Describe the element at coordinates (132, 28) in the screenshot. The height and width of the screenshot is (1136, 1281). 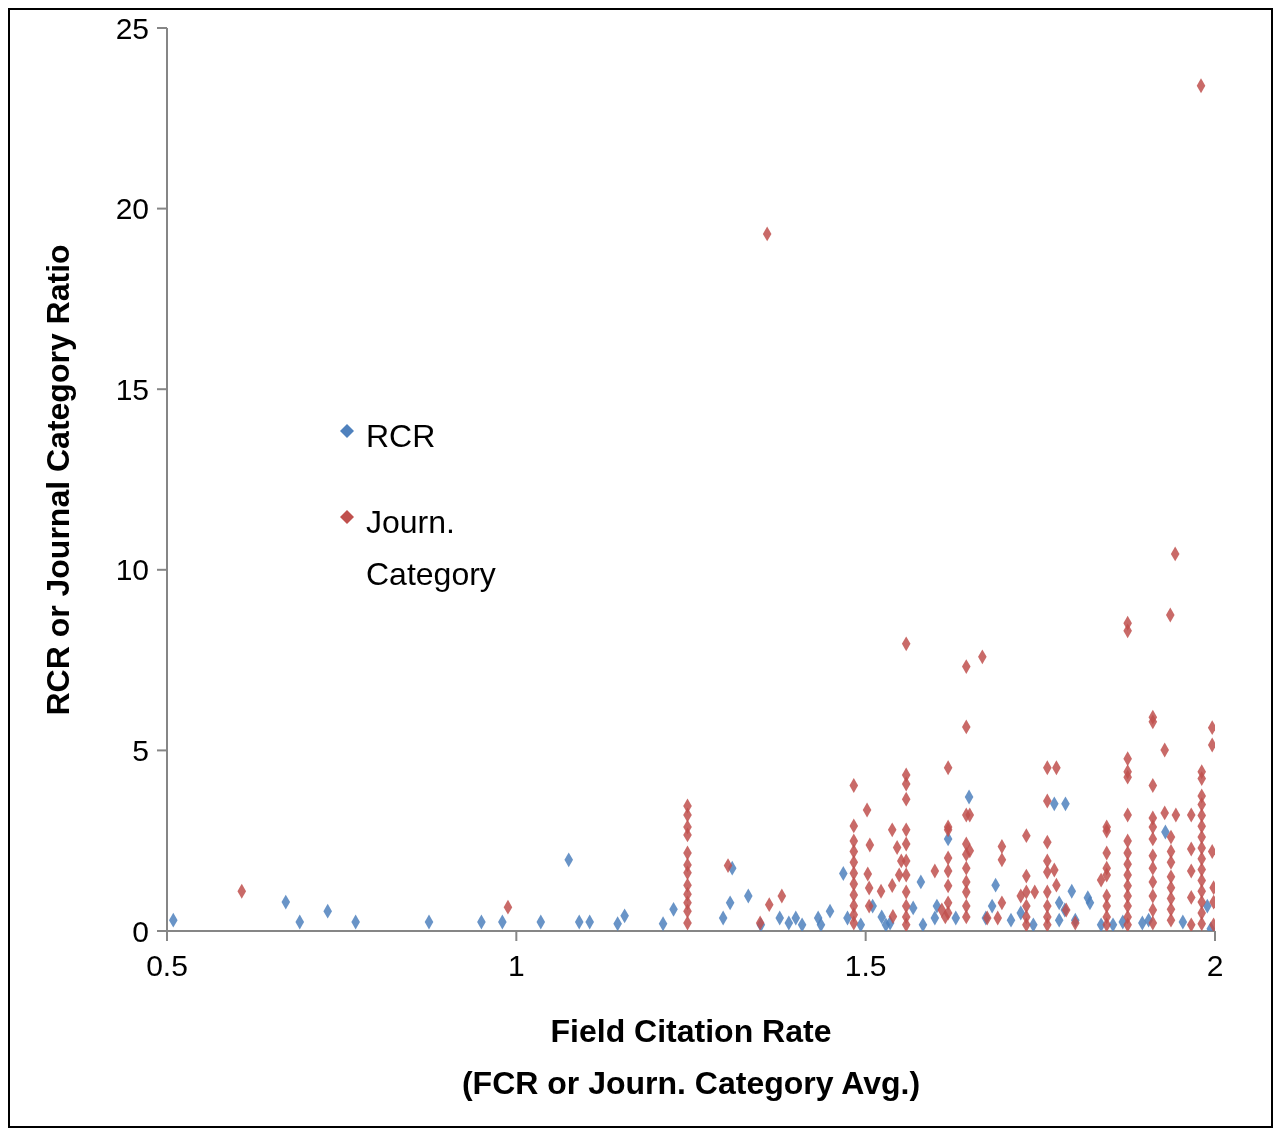
I see `y-tick-label: 25` at that location.